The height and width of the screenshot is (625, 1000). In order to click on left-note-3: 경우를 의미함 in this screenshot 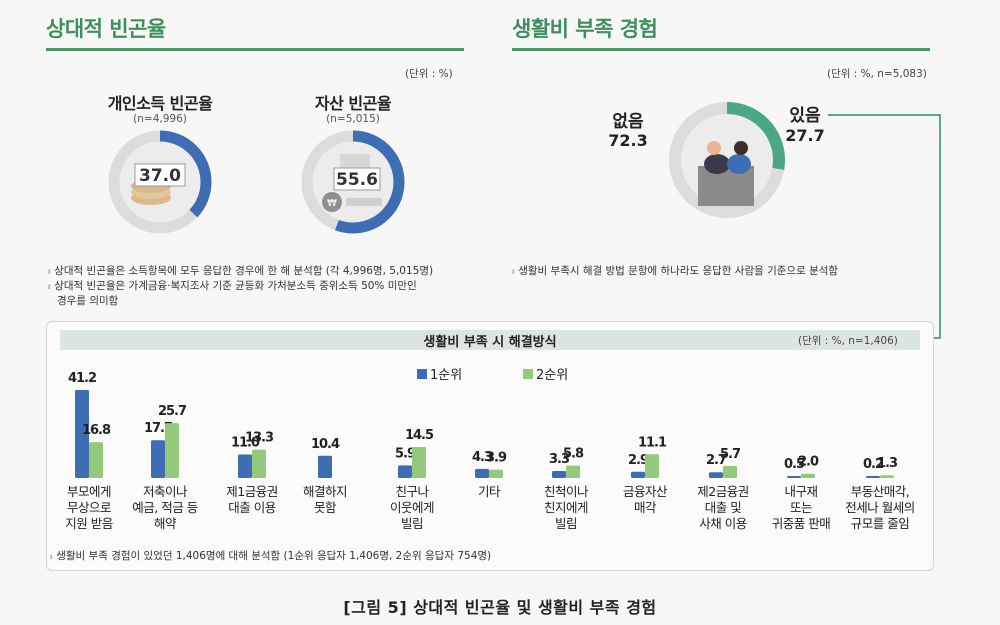, I will do `click(88, 301)`.